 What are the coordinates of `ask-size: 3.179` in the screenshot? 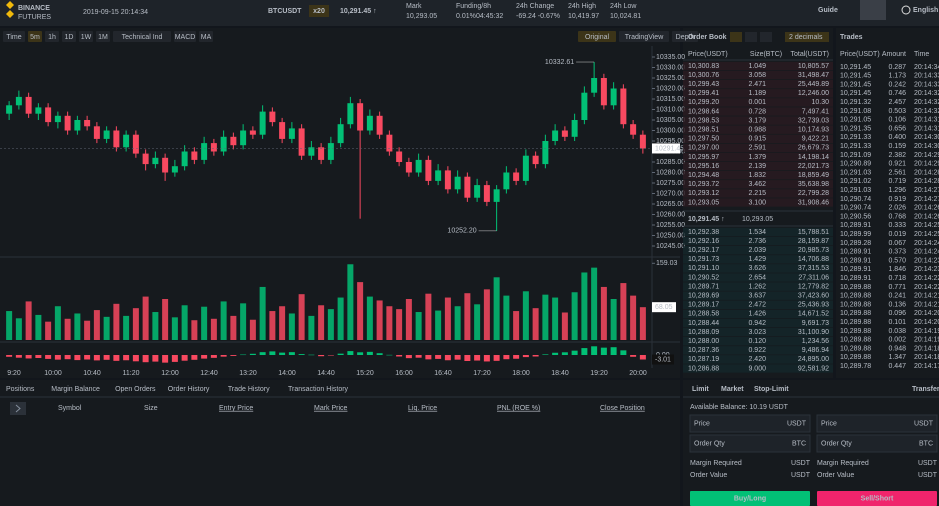 It's located at (757, 120).